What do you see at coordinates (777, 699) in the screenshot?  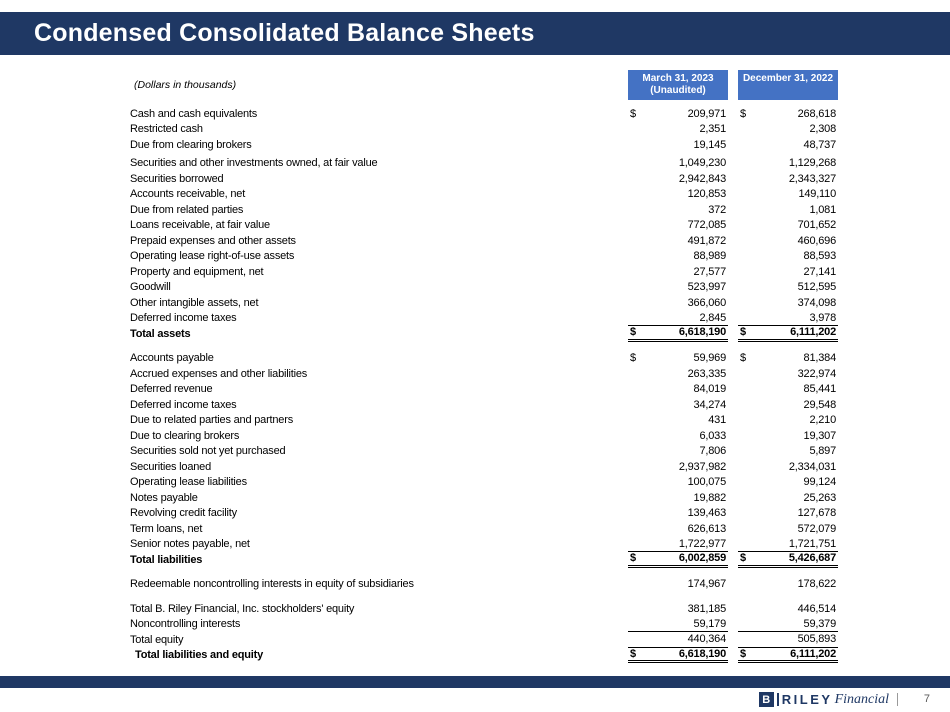 I see `logo-separator-icon` at bounding box center [777, 699].